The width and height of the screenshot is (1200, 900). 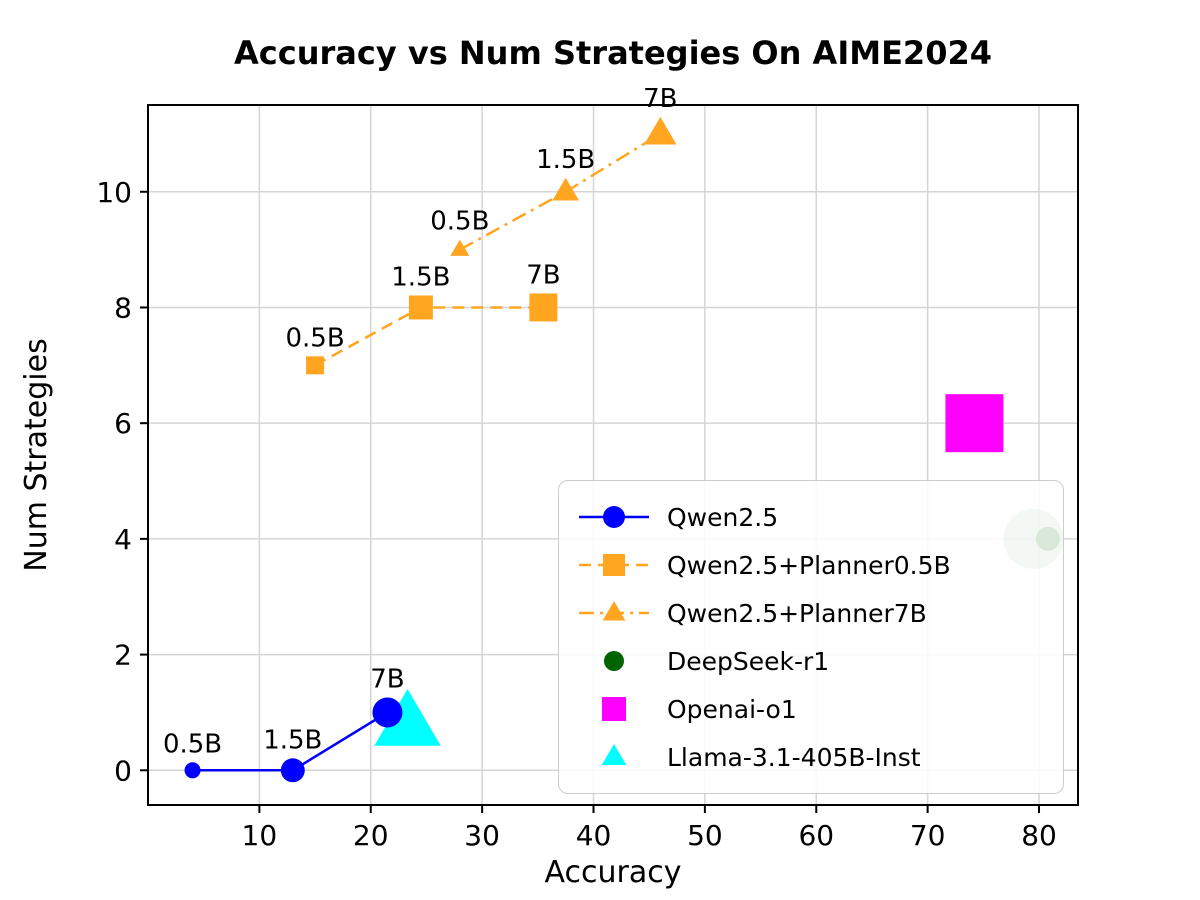 What do you see at coordinates (797, 613) in the screenshot?
I see `legend-label: Qwen2.5+Planner7B` at bounding box center [797, 613].